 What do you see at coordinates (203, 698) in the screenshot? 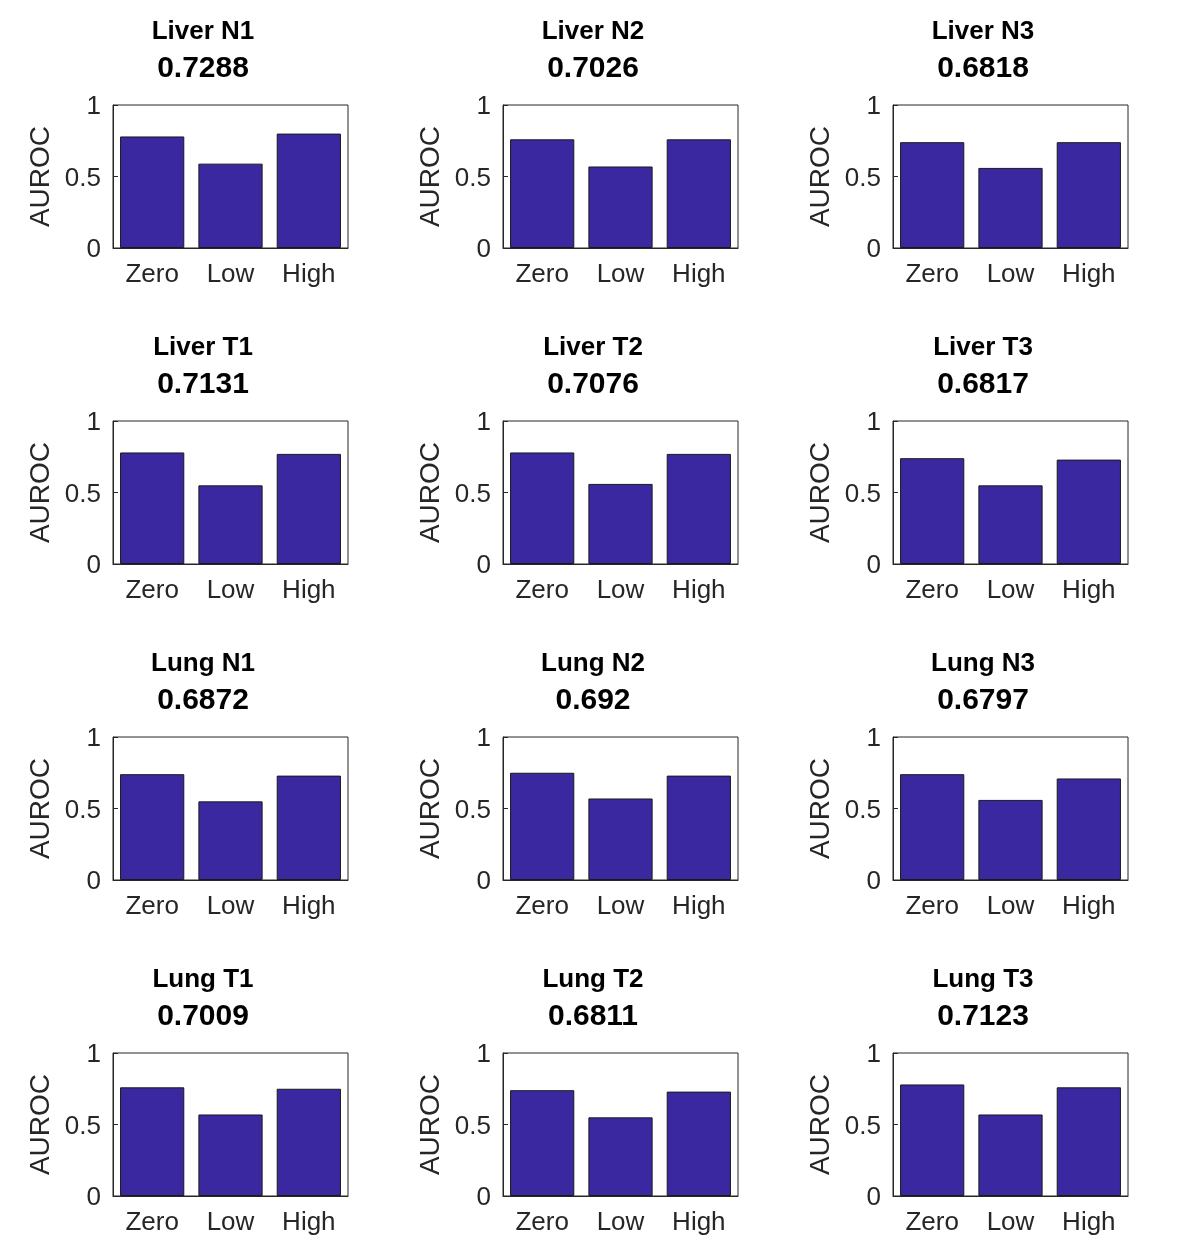
I see `chart-subtitle: 0.6872` at bounding box center [203, 698].